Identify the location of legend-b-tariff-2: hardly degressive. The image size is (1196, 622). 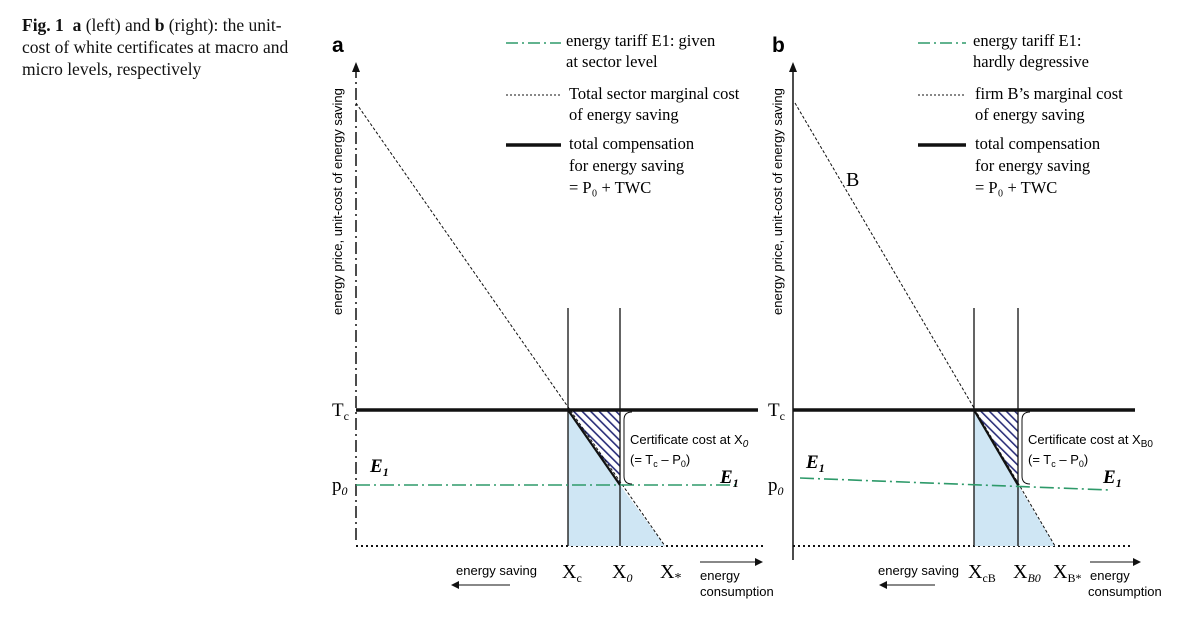
(1031, 61).